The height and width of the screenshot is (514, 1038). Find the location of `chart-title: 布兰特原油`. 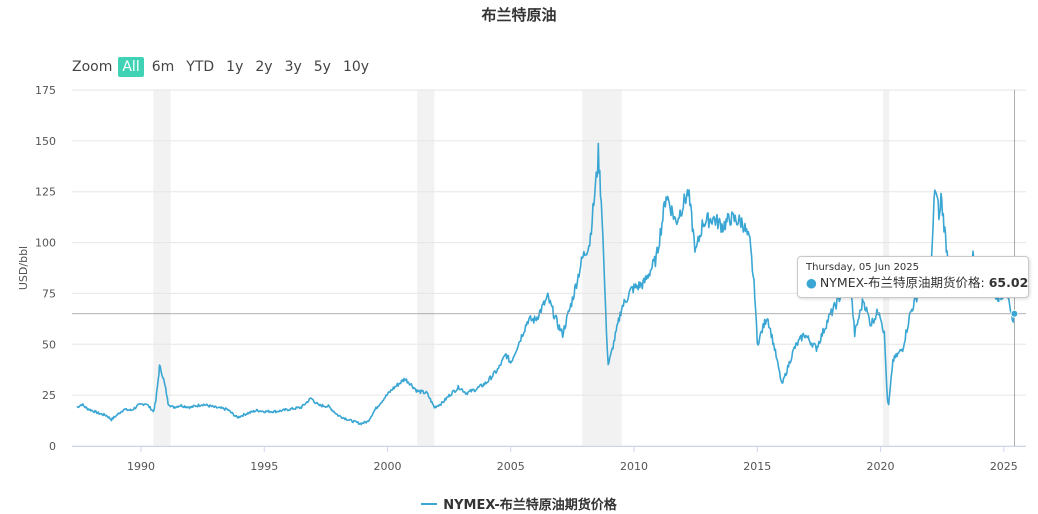

chart-title: 布兰特原油 is located at coordinates (519, 15).